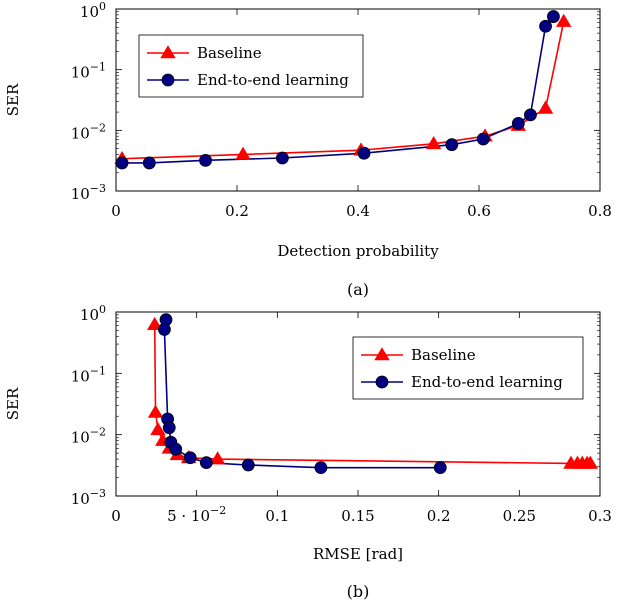 Image resolution: width=632 pixels, height=606 pixels. Describe the element at coordinates (358, 289) in the screenshot. I see `figure-caption: (a)` at that location.